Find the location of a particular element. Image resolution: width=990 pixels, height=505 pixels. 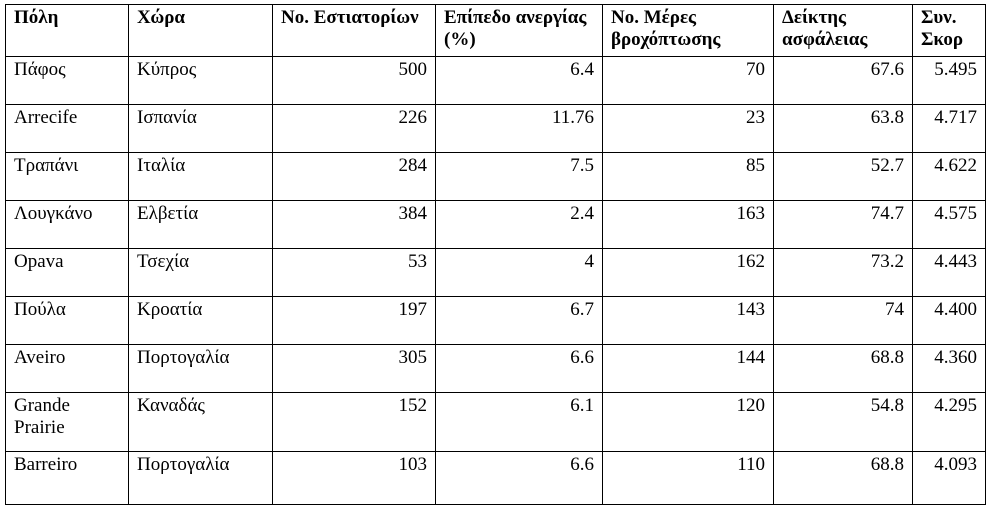

table-cell: 4 is located at coordinates (519, 272).